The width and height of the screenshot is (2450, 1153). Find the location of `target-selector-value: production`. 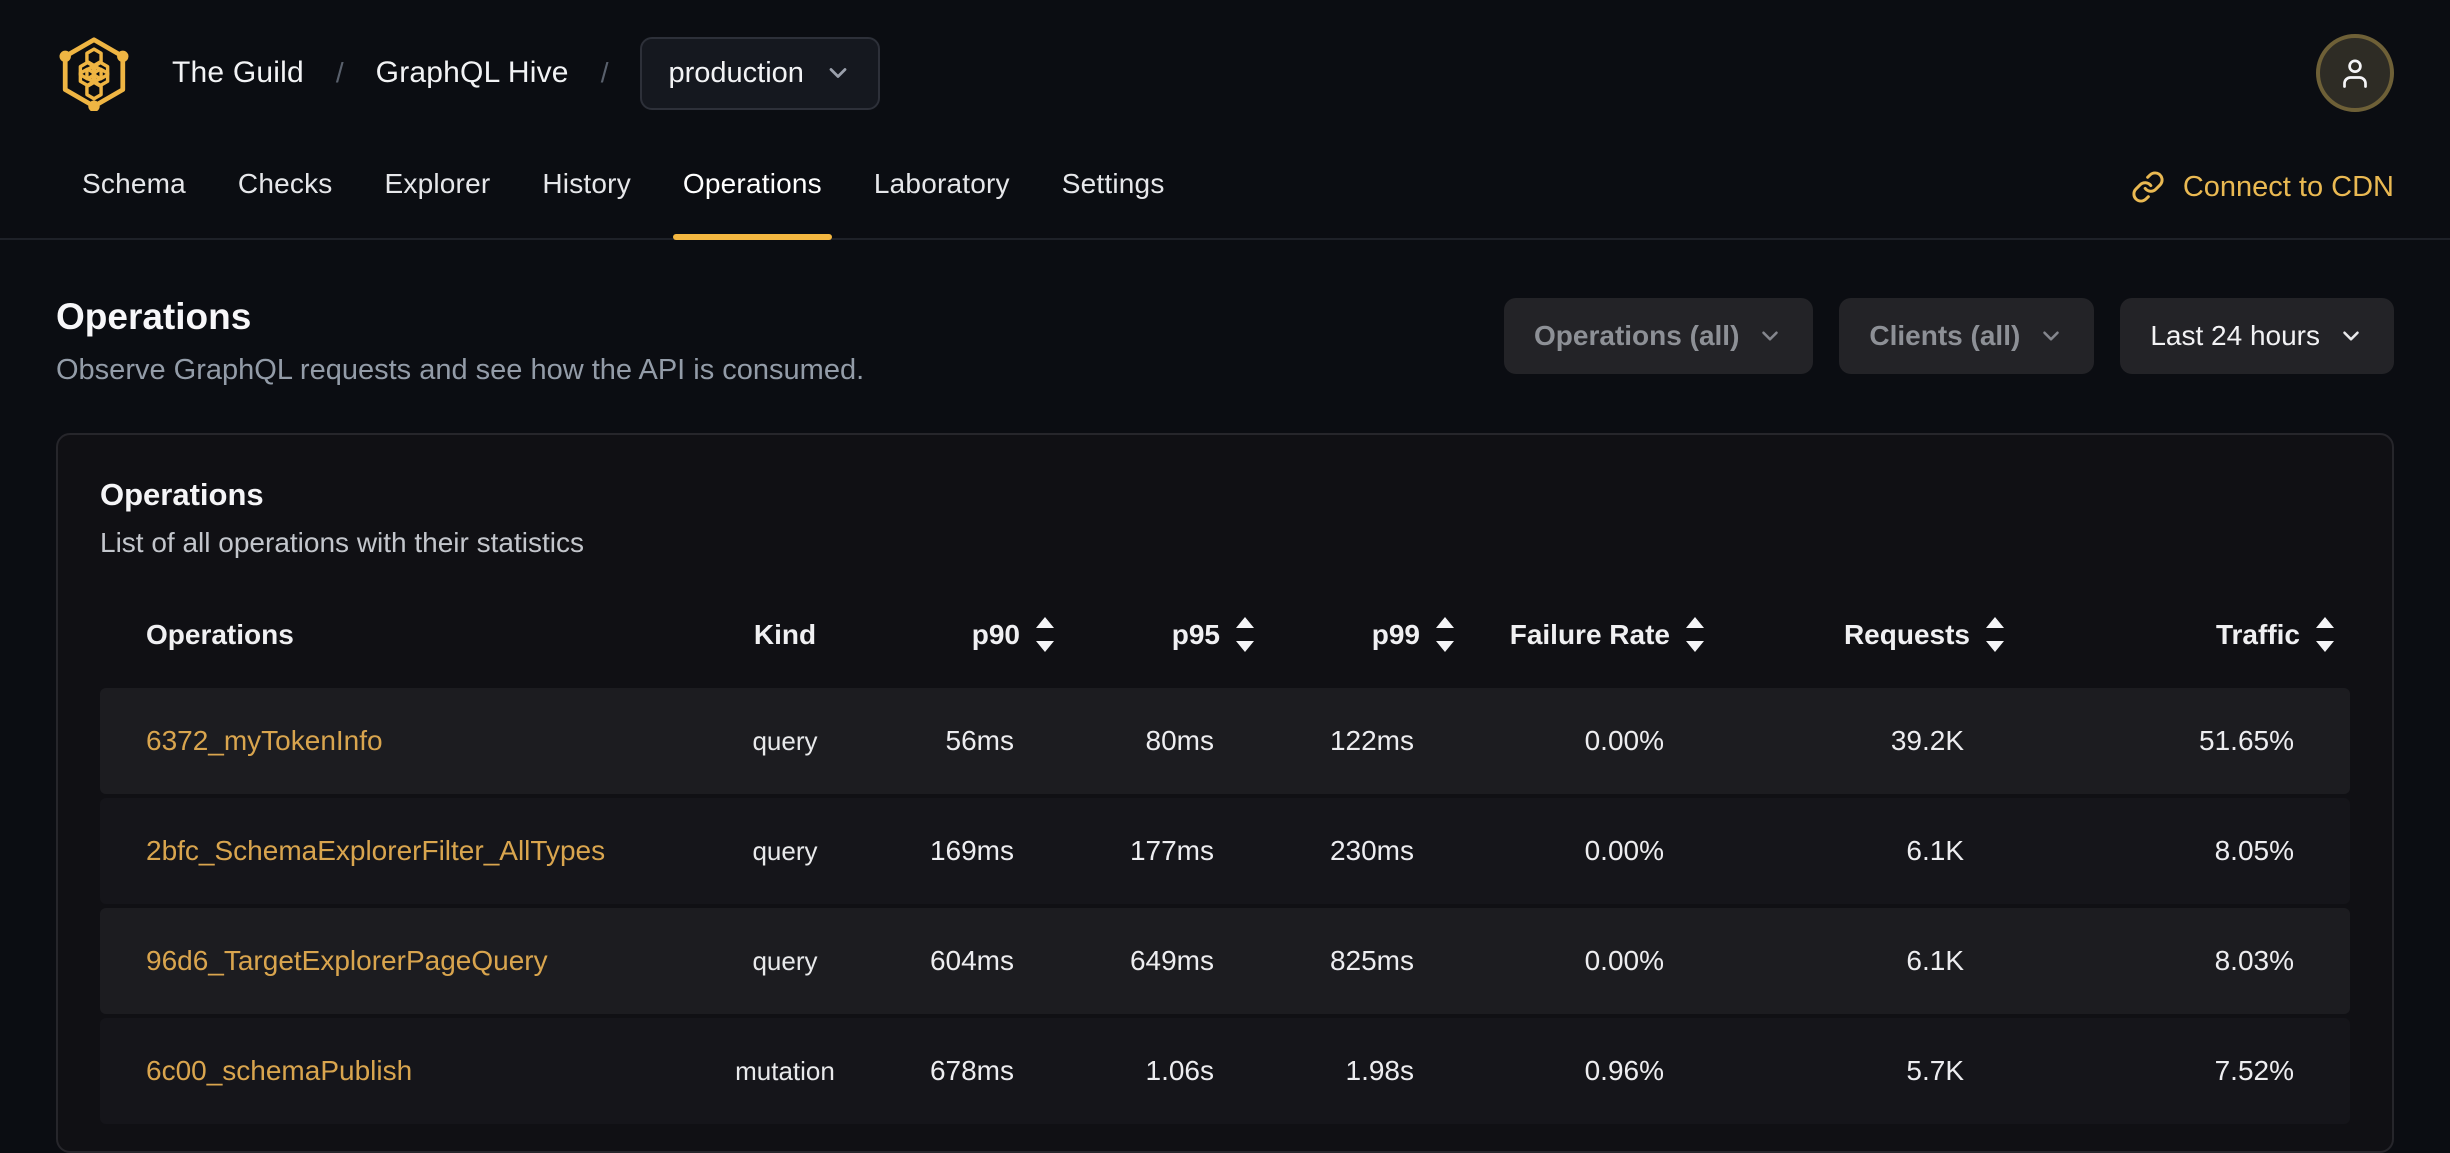

target-selector-value: production is located at coordinates (736, 72).